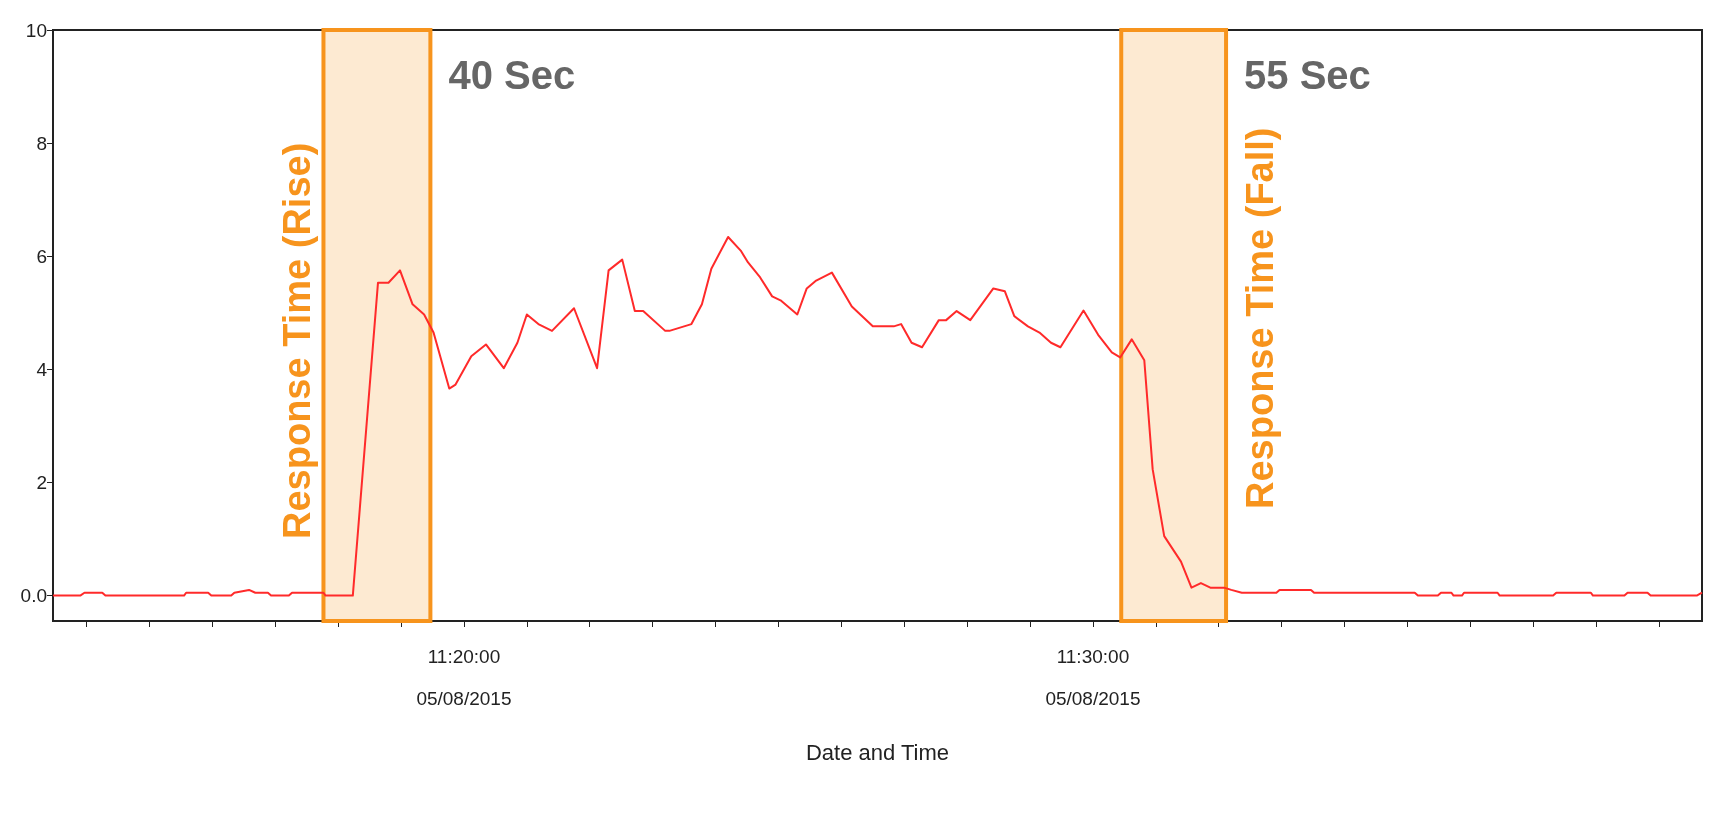 Image resolution: width=1715 pixels, height=819 pixels. I want to click on band-label: Response Time (Rise), so click(297, 340).